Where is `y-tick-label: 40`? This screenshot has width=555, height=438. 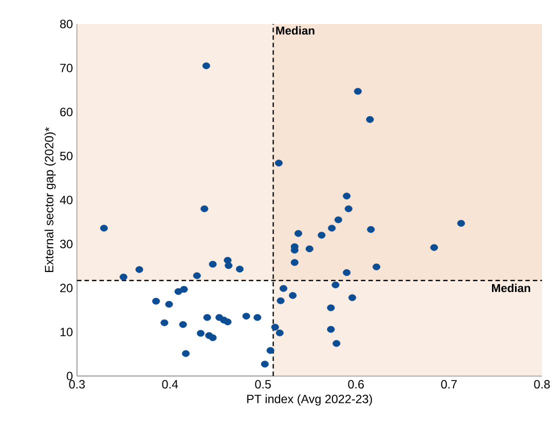
y-tick-label: 40 is located at coordinates (66, 200).